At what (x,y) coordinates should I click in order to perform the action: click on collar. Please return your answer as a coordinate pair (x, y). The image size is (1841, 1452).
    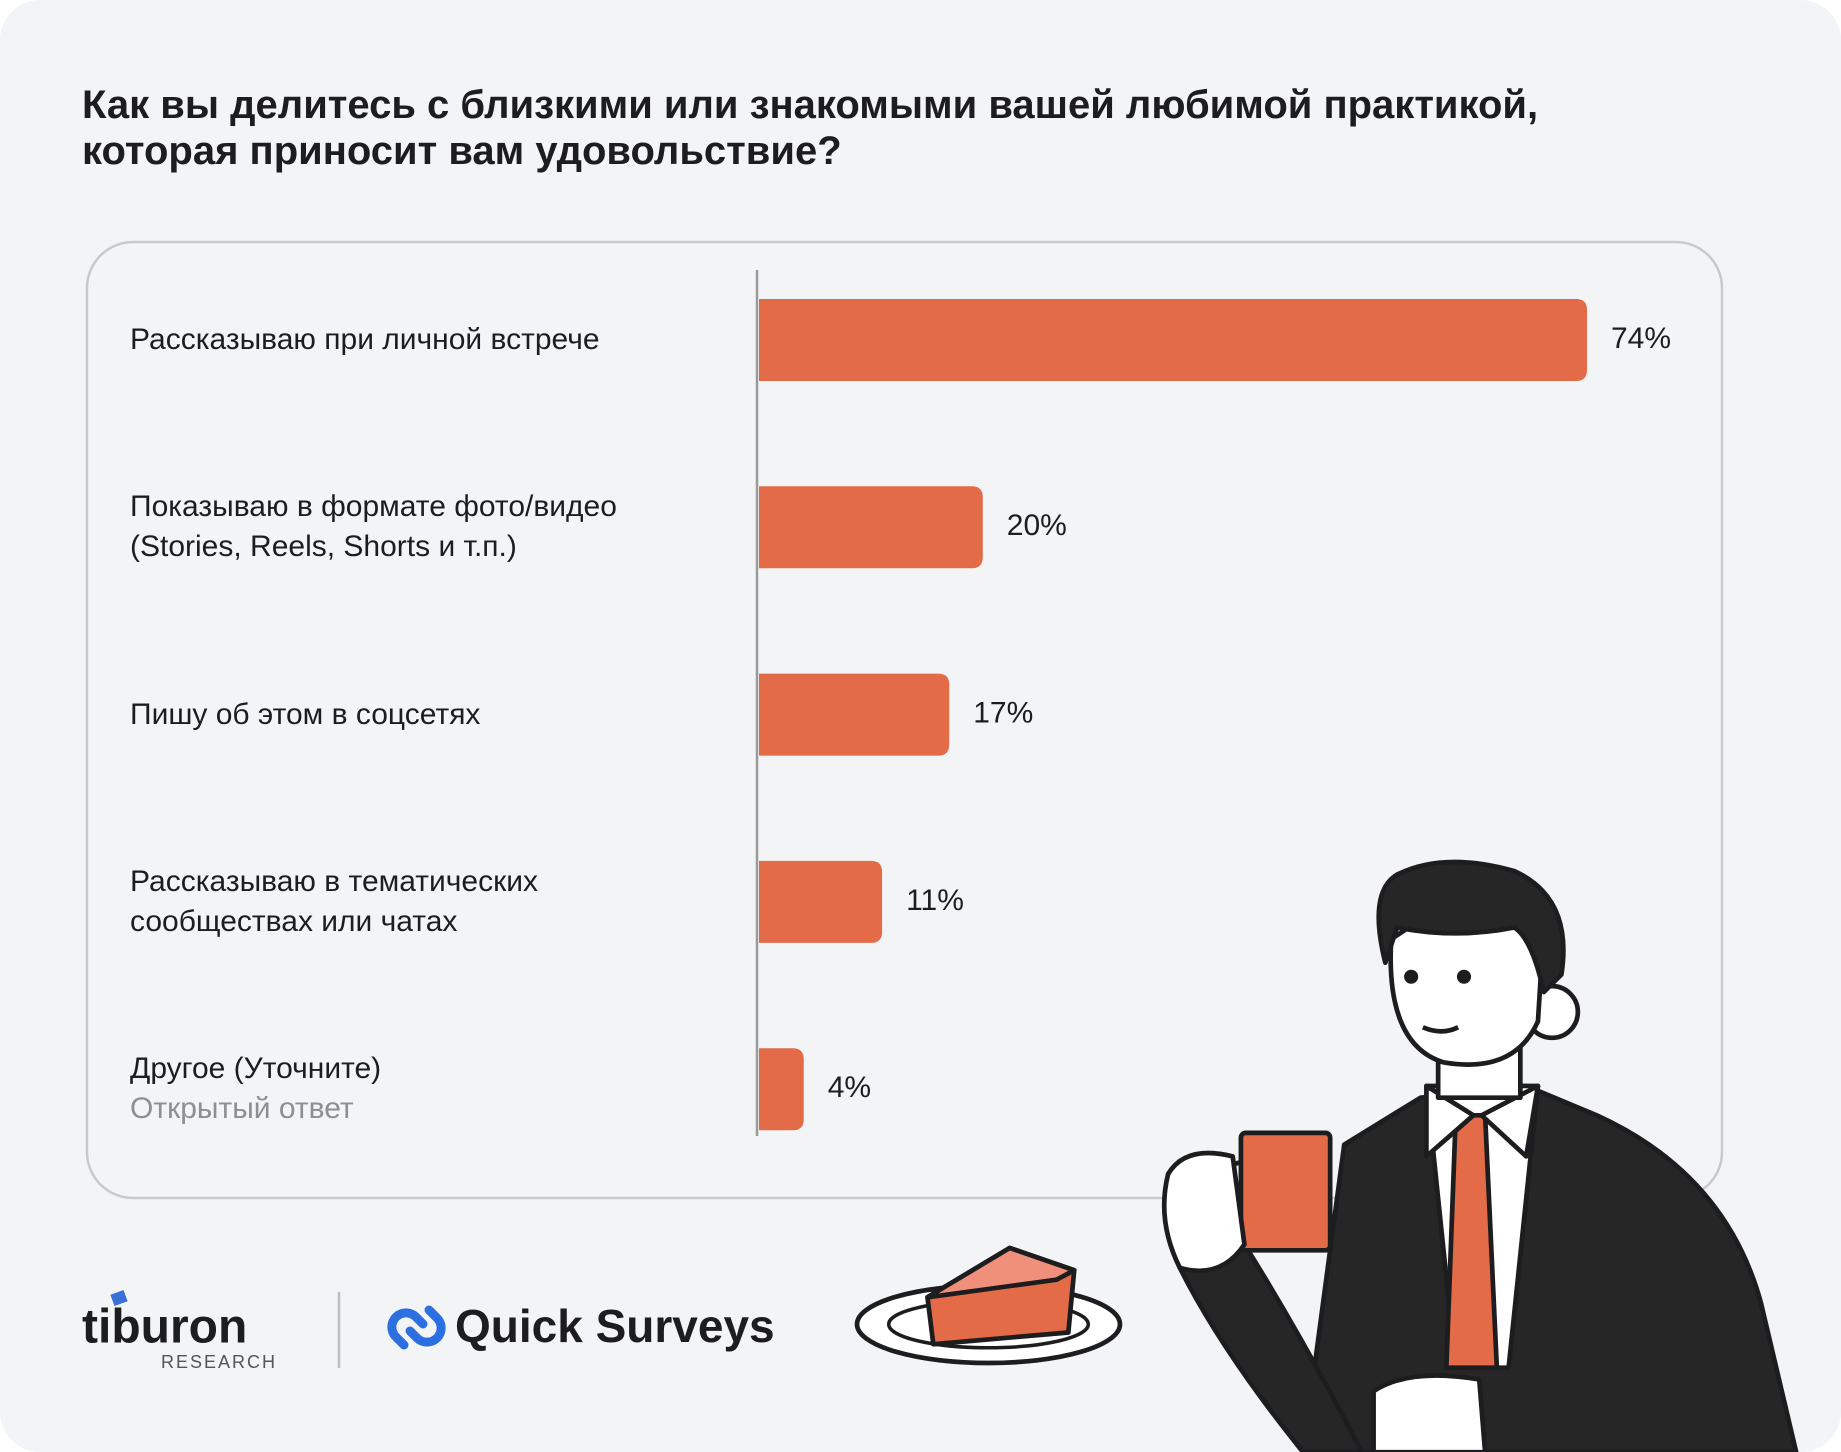
    Looking at the image, I should click on (1482, 1121).